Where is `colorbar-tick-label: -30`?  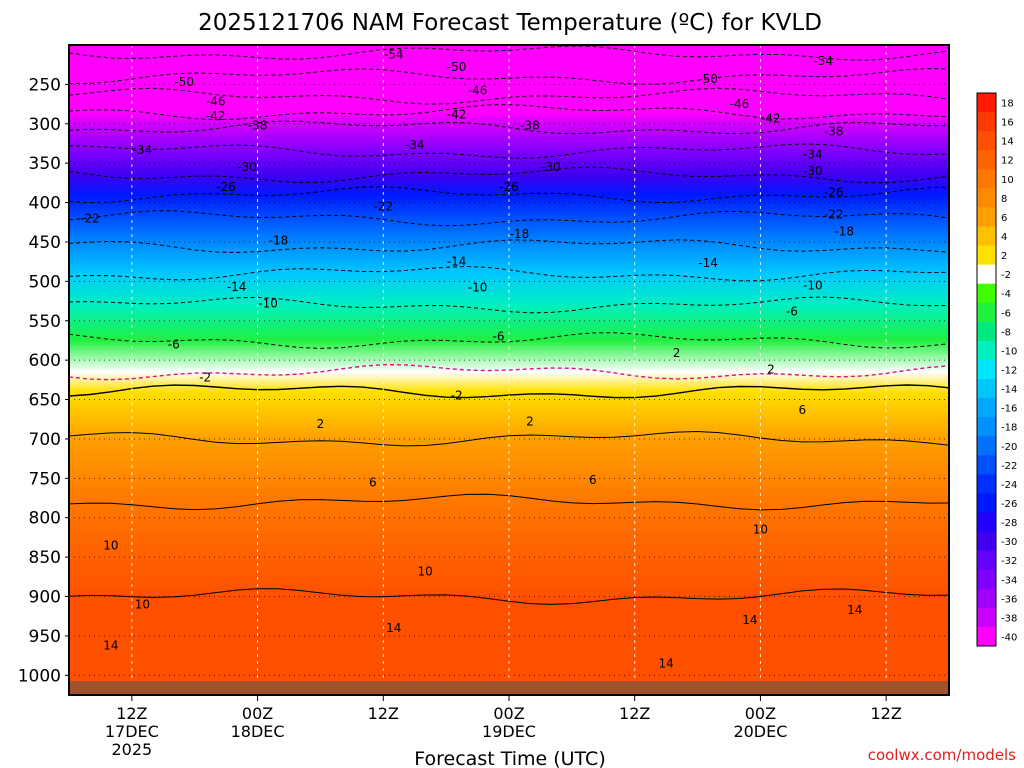
colorbar-tick-label: -30 is located at coordinates (1009, 542).